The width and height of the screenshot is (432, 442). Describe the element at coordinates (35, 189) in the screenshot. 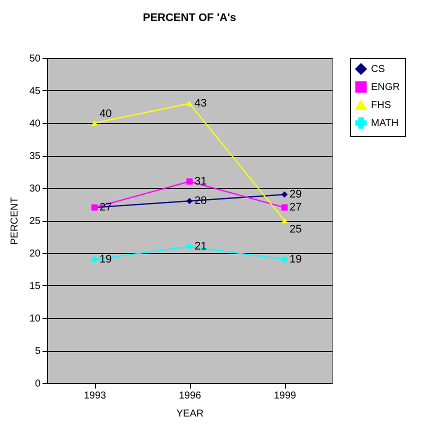

I see `y-tick-label: 30` at that location.